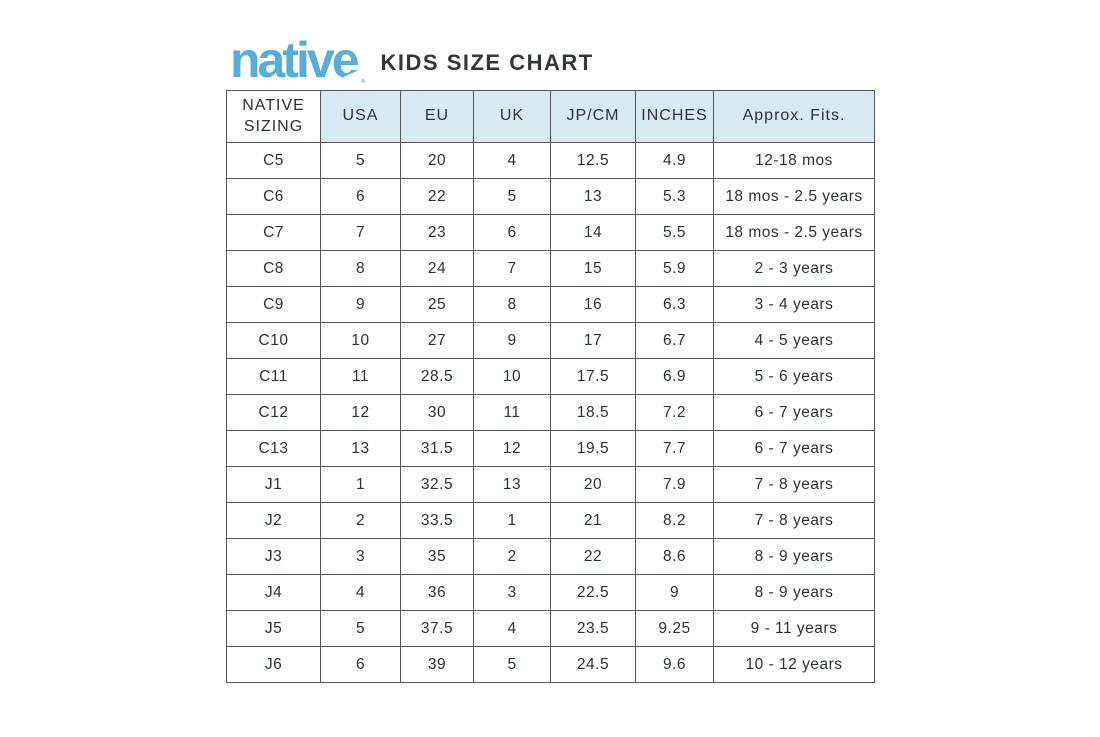 The width and height of the screenshot is (1100, 737). What do you see at coordinates (794, 340) in the screenshot?
I see `size-value-cell: 4 - 5 years` at bounding box center [794, 340].